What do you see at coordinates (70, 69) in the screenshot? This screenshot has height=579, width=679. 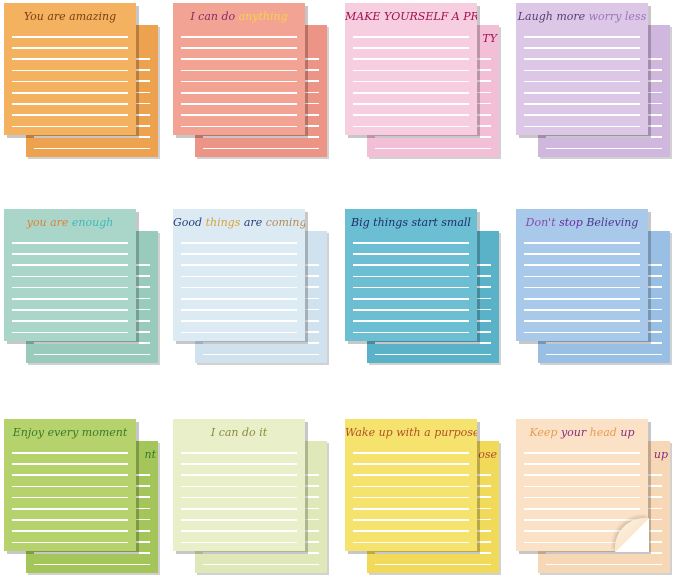 I see `front-sheet: You are amazing` at bounding box center [70, 69].